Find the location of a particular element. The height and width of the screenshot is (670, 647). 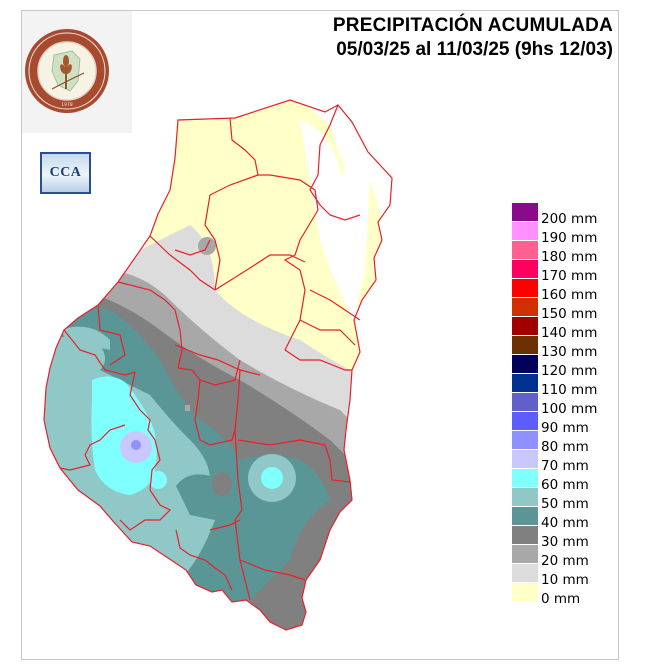

legend-item: 50 mm is located at coordinates (567, 500).